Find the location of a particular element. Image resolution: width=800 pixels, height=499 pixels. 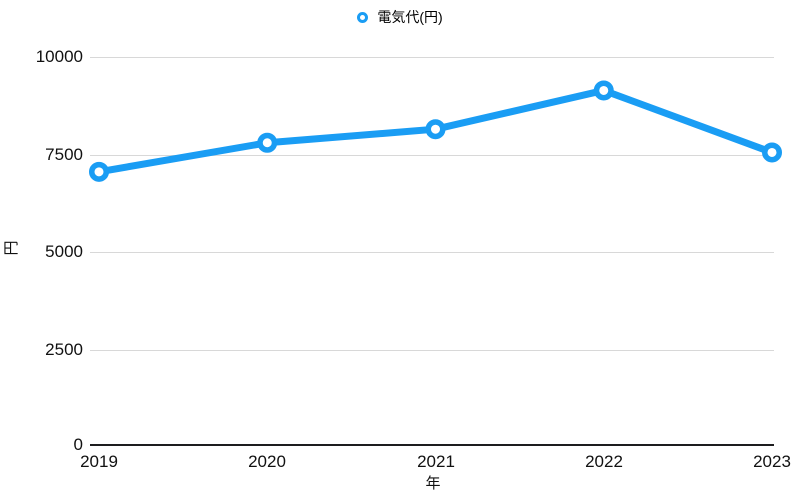

y-tick-label: 10000 is located at coordinates (59, 56).